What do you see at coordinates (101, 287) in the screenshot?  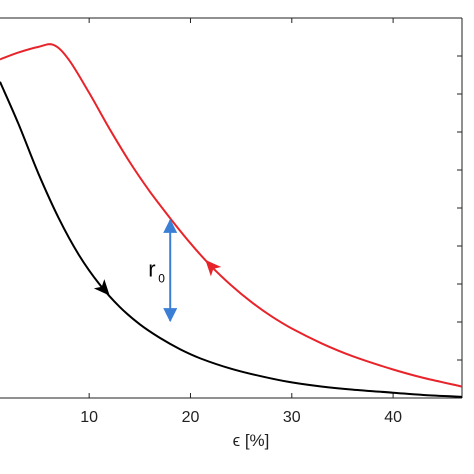 I see `black-direction-arrow` at bounding box center [101, 287].